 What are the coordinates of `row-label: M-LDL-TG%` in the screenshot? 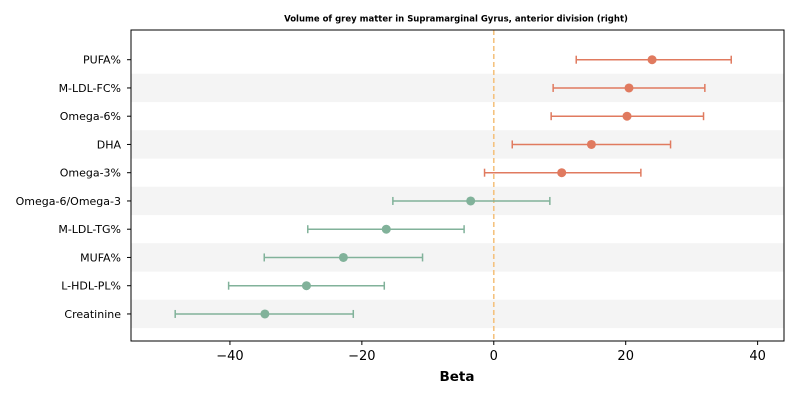 It's located at (89, 229).